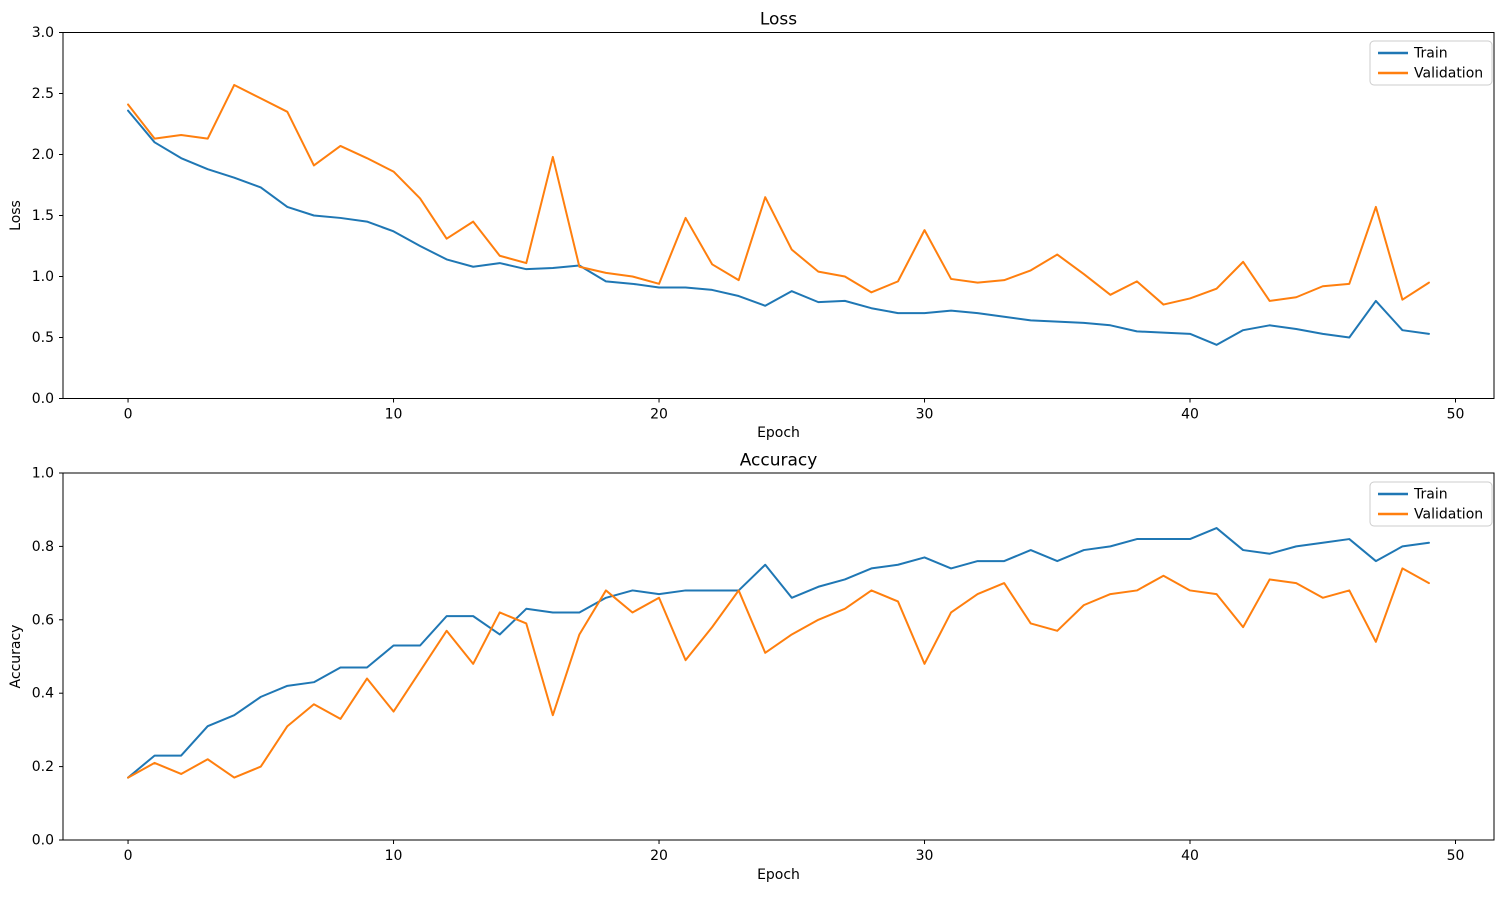  I want to click on loss-x-tick-label: 40, so click(1190, 415).